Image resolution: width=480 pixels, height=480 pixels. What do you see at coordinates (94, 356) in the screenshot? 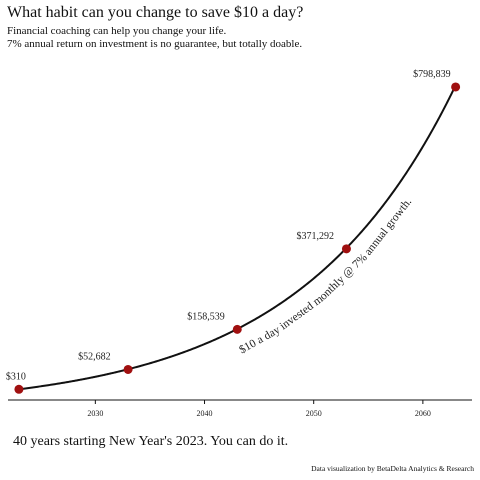
I see `data-label-2033: $52,682` at bounding box center [94, 356].